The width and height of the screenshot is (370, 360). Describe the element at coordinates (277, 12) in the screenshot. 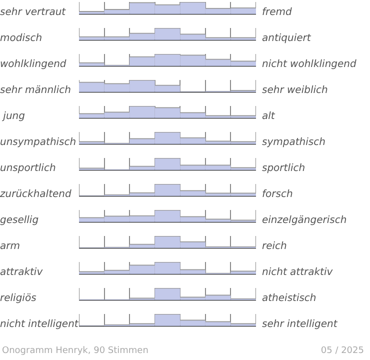

I see `y2-axis-title: fremd` at that location.